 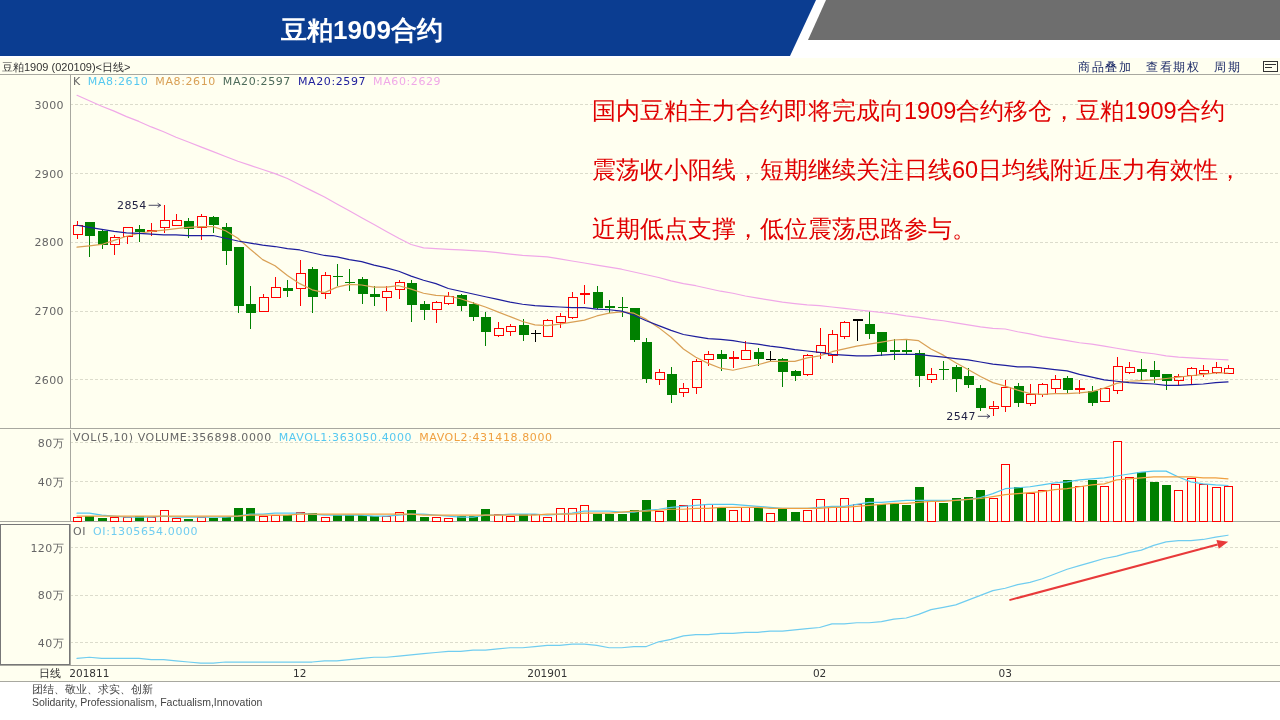 What do you see at coordinates (49, 380) in the screenshot?
I see `y-tick-label: 2600` at bounding box center [49, 380].